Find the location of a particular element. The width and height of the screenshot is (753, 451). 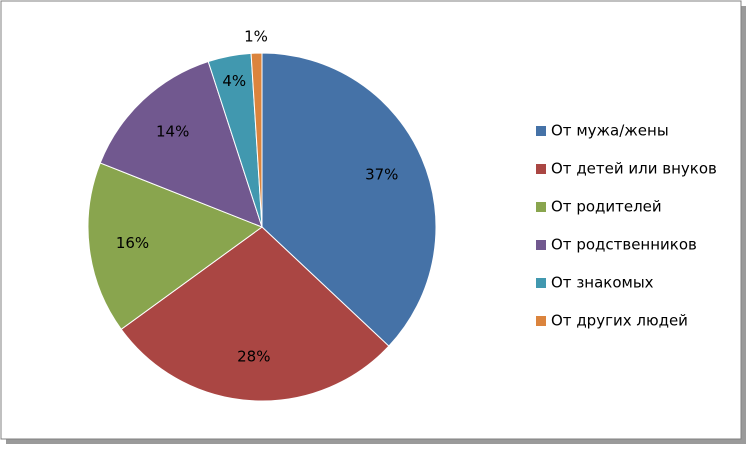

data-label: 4% is located at coordinates (234, 81).